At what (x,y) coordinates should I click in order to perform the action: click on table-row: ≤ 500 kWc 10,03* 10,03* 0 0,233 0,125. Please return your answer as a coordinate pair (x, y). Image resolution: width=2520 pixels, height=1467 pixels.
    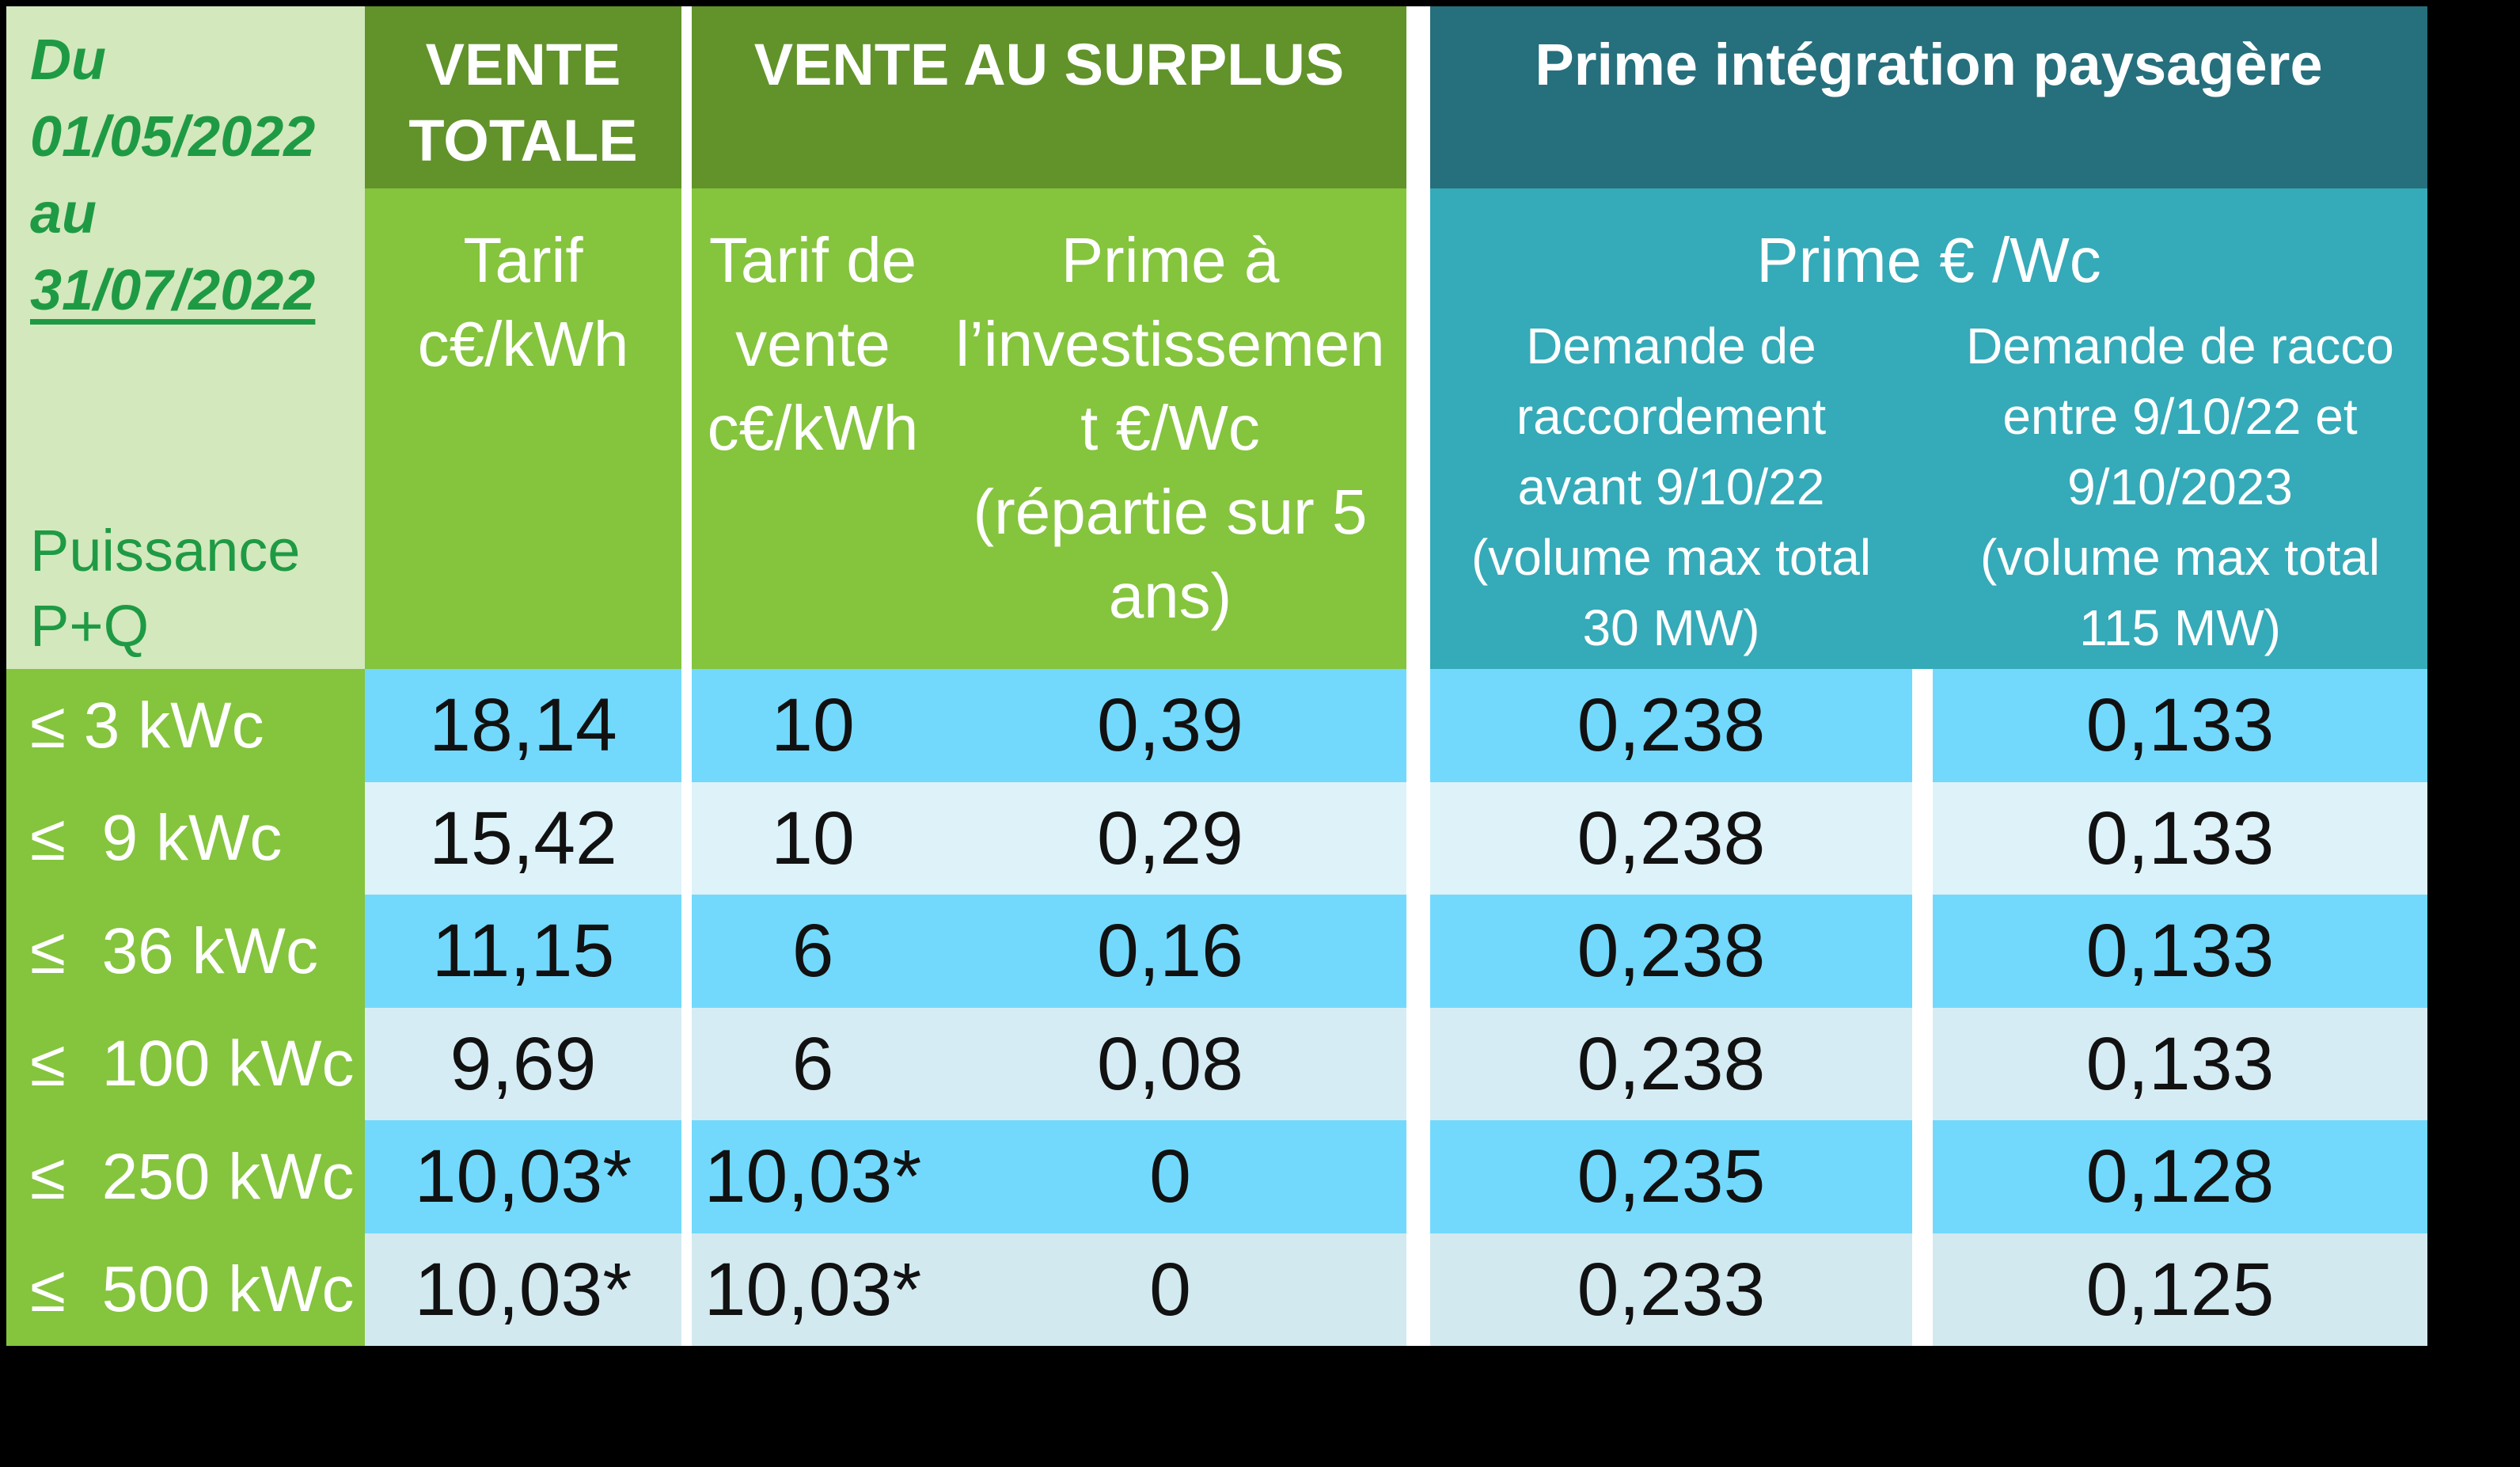
    Looking at the image, I should click on (1216, 1289).